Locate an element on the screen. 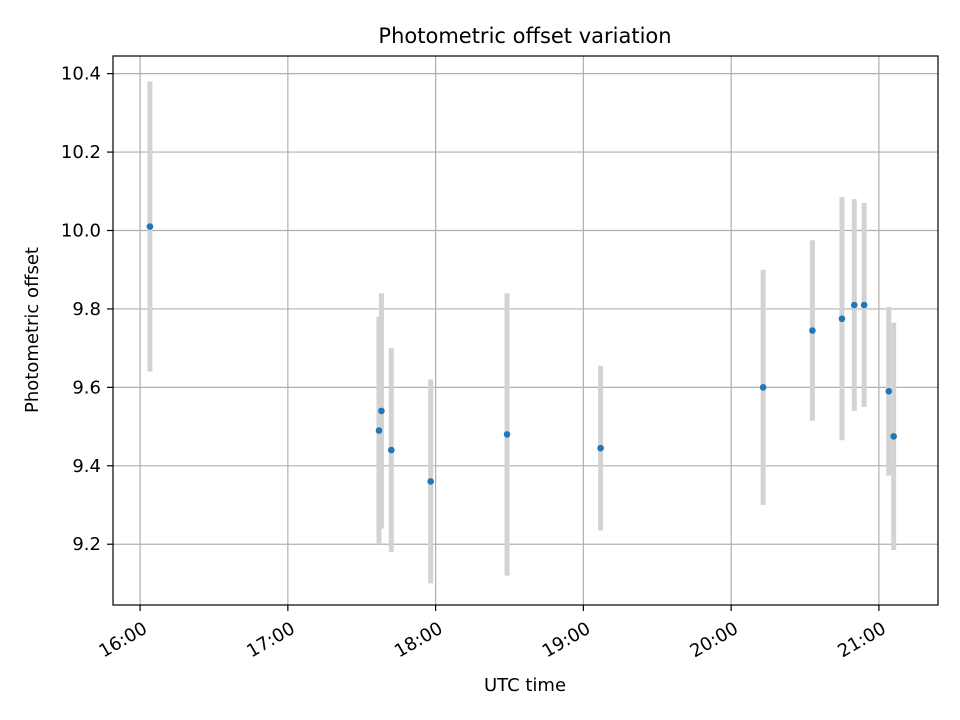 The height and width of the screenshot is (720, 960). y-tick-label: 9.6 is located at coordinates (86, 387).